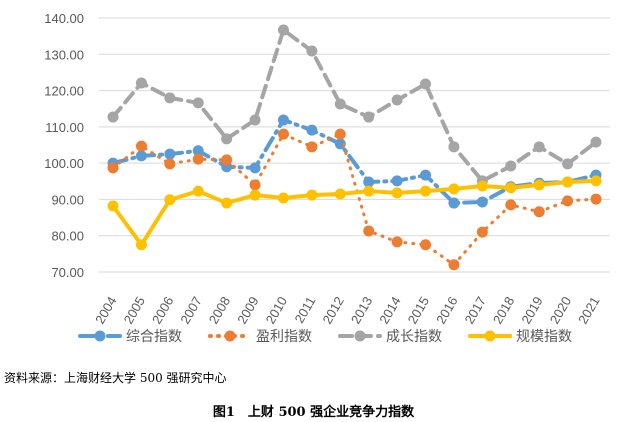  What do you see at coordinates (544, 336) in the screenshot?
I see `legend-label: 规模指数` at bounding box center [544, 336].